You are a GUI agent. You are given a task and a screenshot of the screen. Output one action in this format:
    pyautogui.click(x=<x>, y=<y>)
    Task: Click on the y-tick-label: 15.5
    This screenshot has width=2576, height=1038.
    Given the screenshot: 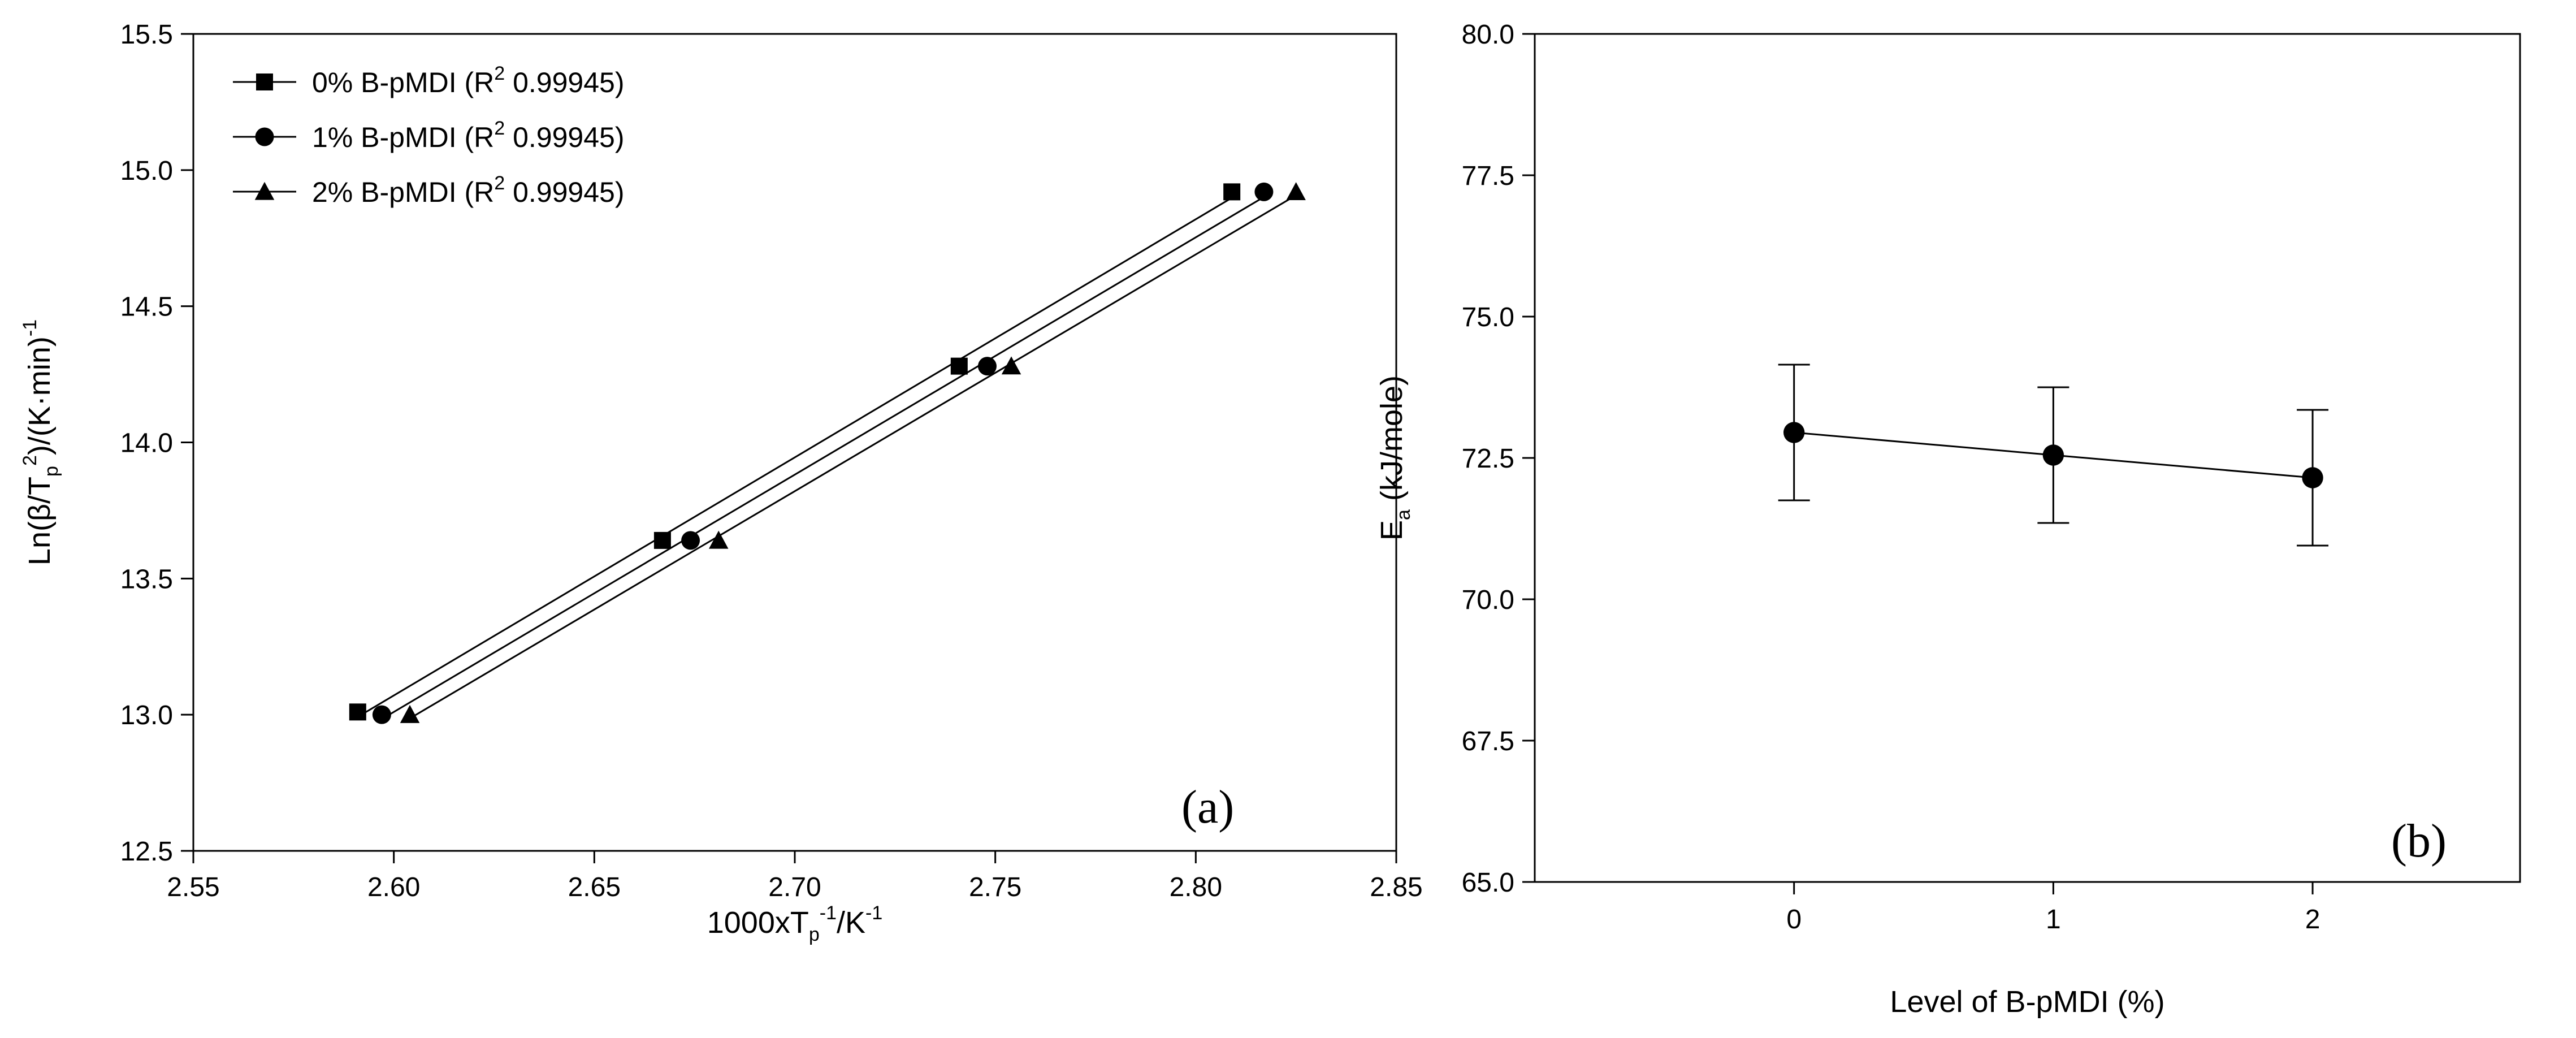 What is the action you would take?
    pyautogui.click(x=146, y=35)
    